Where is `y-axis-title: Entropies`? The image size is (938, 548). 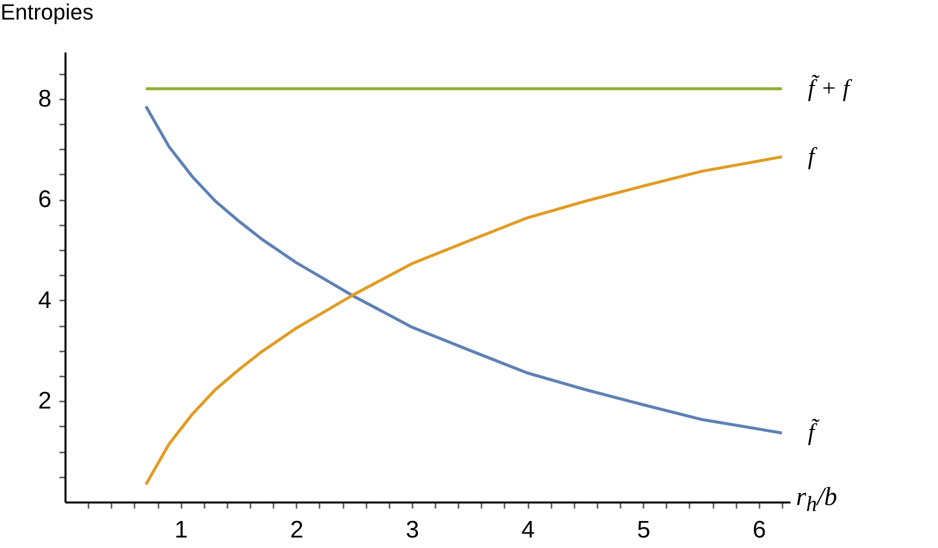 y-axis-title: Entropies is located at coordinates (47, 12).